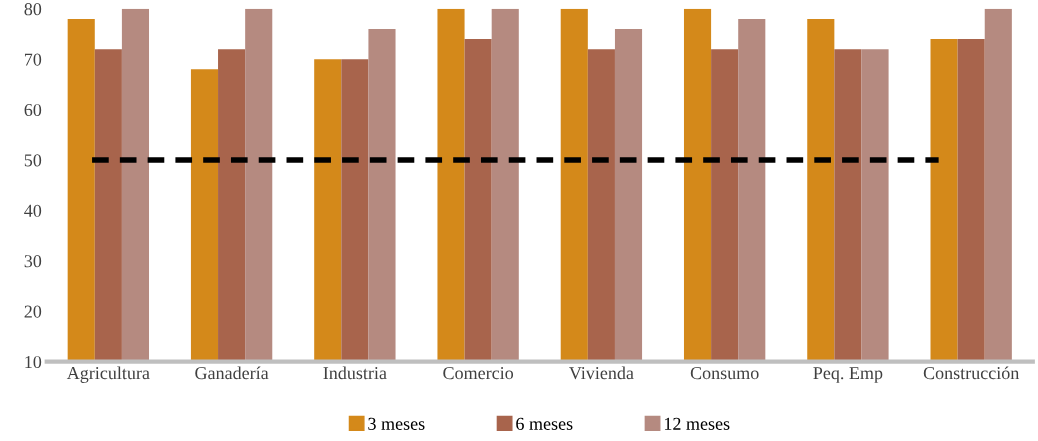  I want to click on y-tick-label: 30, so click(33, 261).